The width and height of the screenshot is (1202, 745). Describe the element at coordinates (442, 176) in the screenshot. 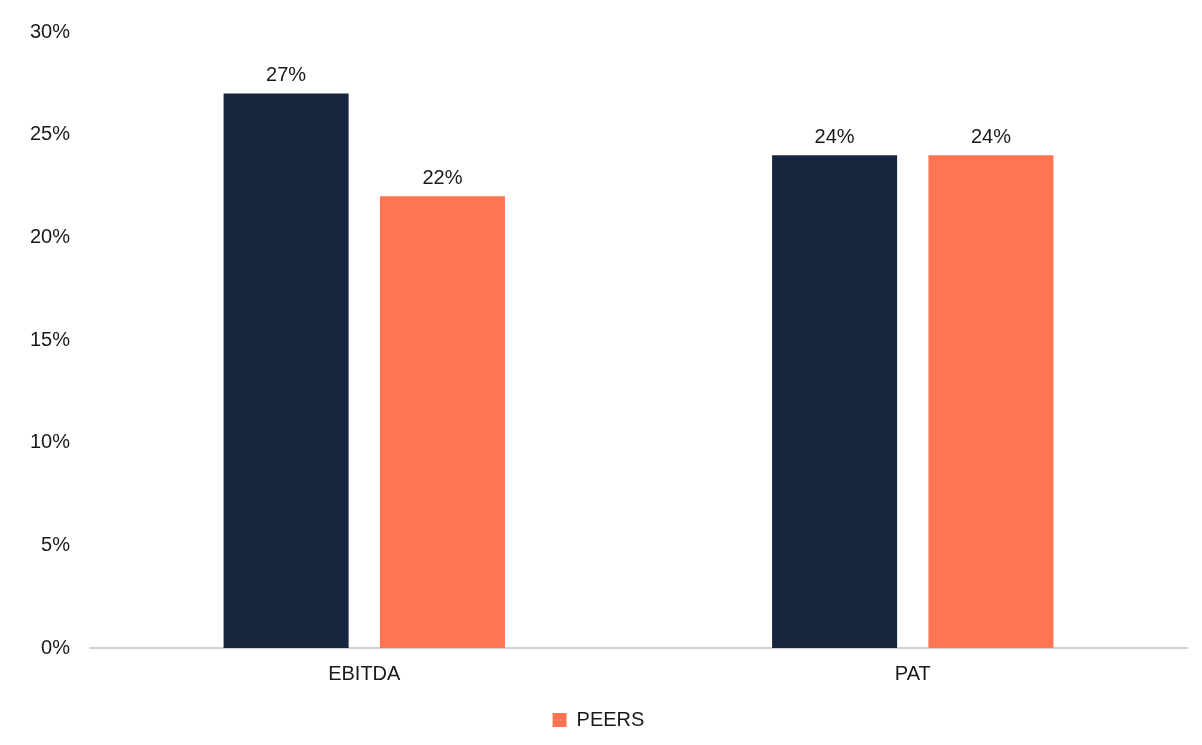

I see `data-label: 22%` at that location.